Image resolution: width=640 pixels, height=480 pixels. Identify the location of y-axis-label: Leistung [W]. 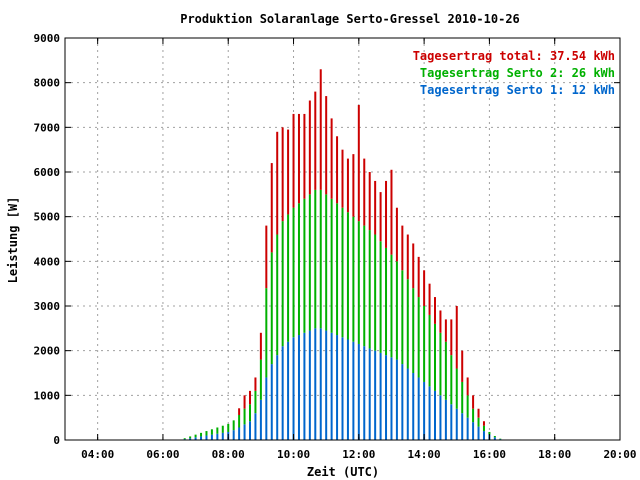
(13, 240).